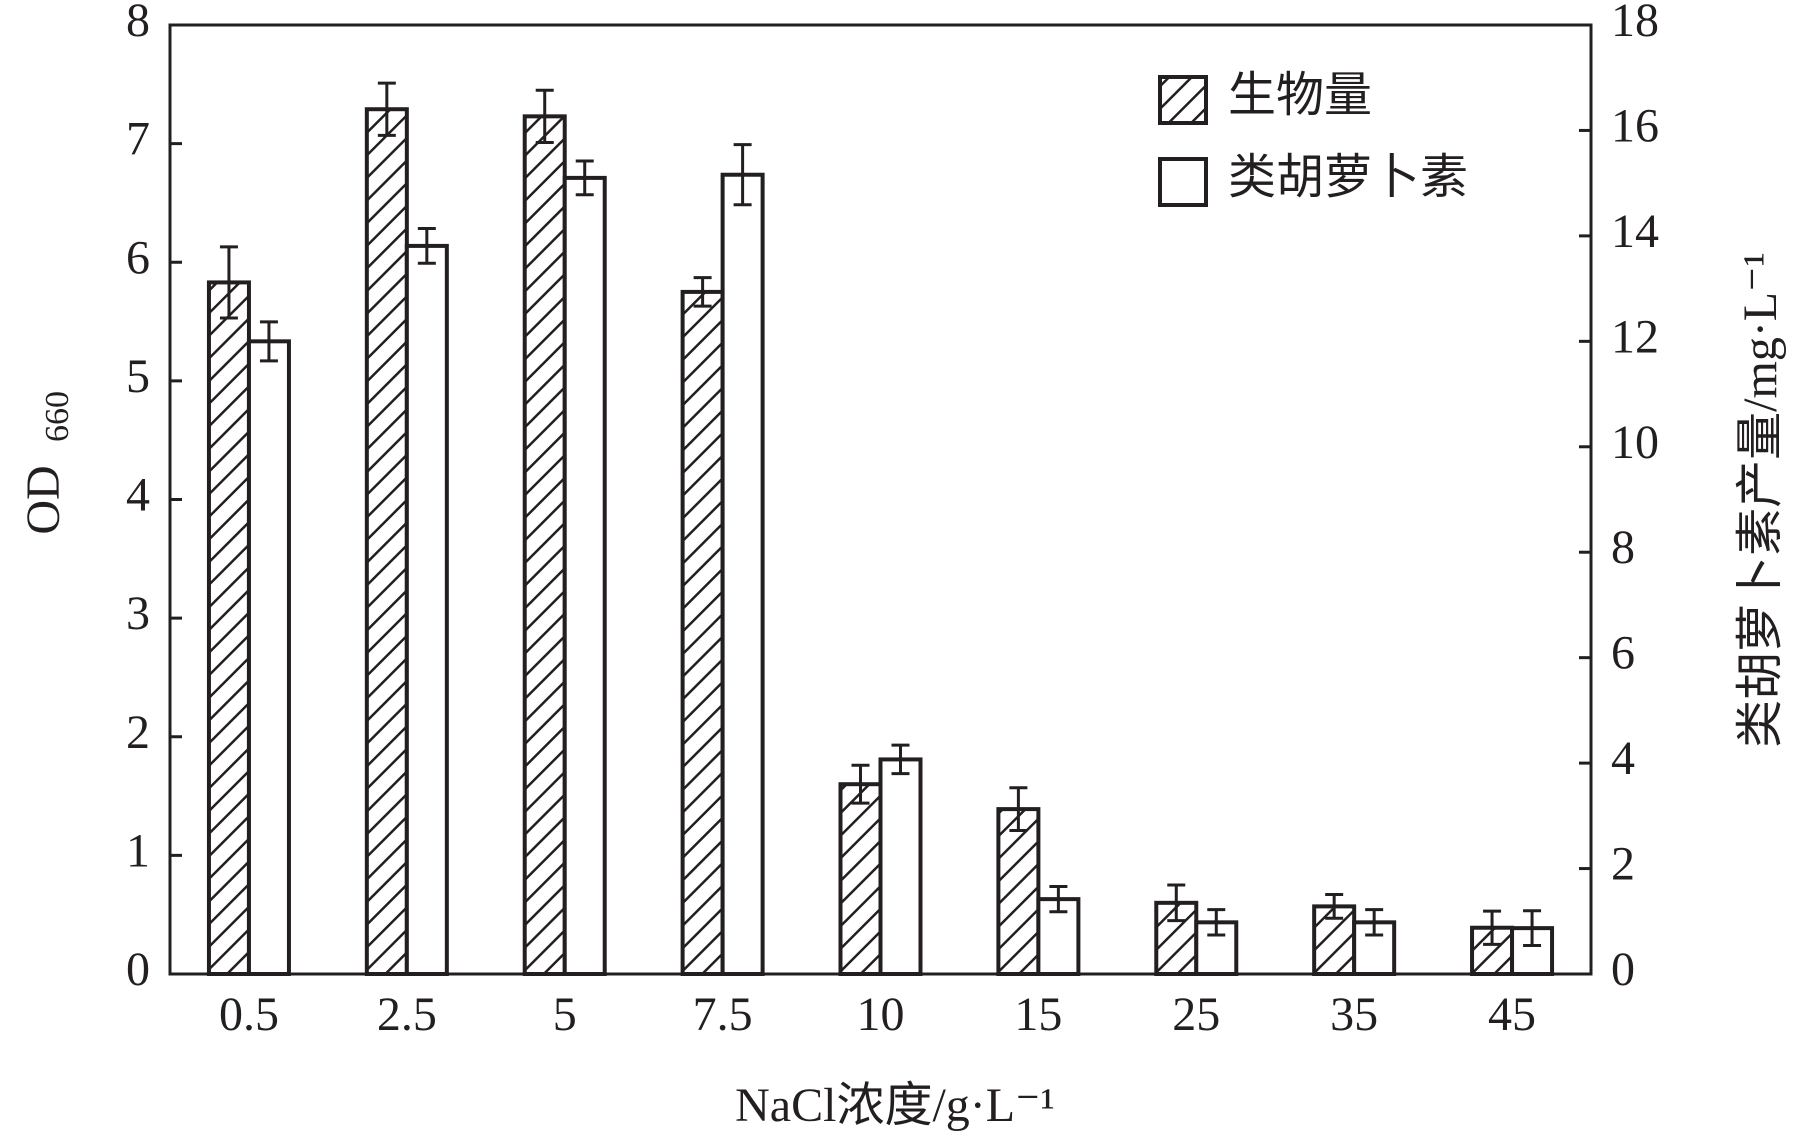 Image resolution: width=1801 pixels, height=1148 pixels. What do you see at coordinates (138, 139) in the screenshot?
I see `y-tick-label: 7` at bounding box center [138, 139].